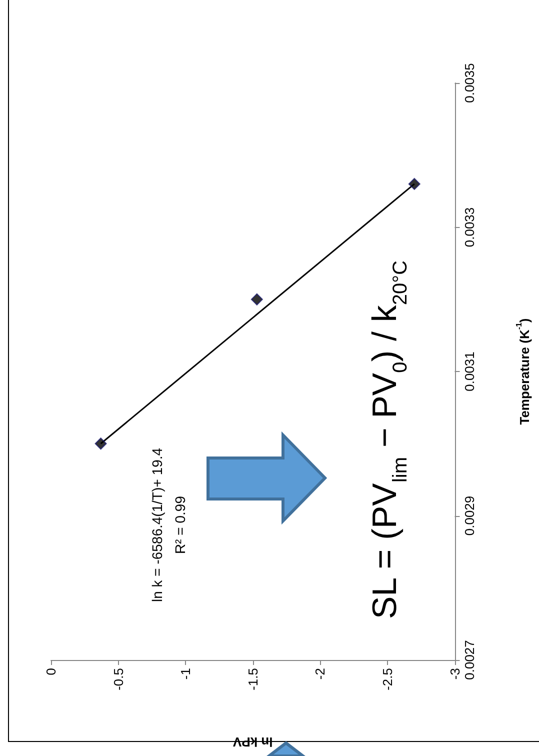 This screenshot has height=756, width=539. What do you see at coordinates (469, 227) in the screenshot?
I see `y2-tick-label: 0.0033` at bounding box center [469, 227].